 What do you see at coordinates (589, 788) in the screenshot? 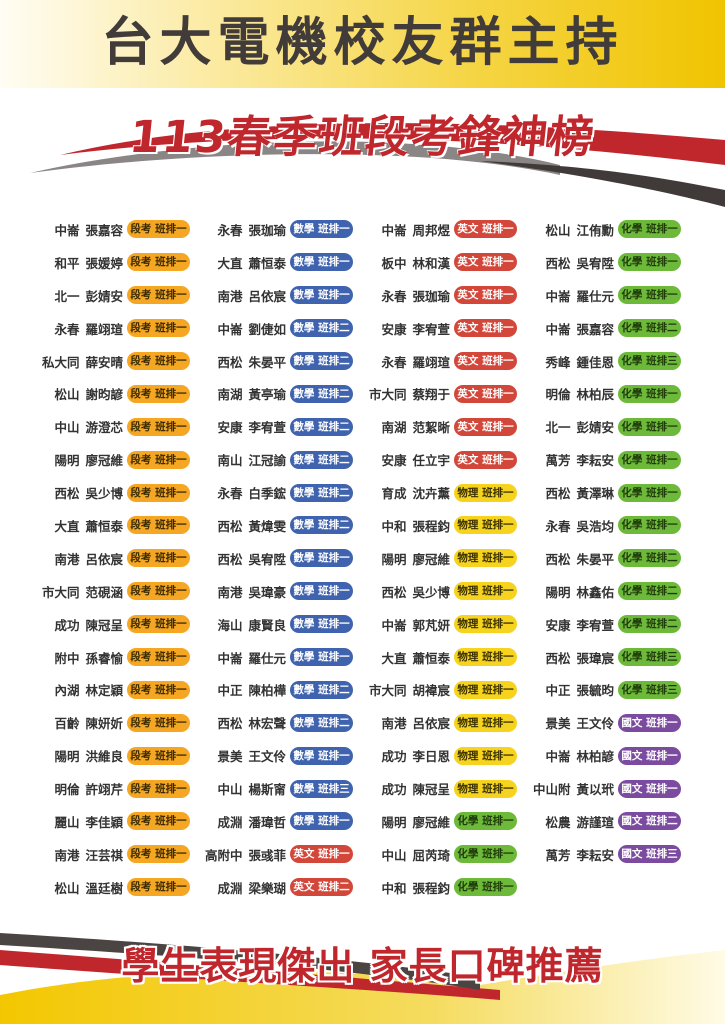
I see `honor-entry: 中山附 黃以玳 國文 班排一` at bounding box center [589, 788].